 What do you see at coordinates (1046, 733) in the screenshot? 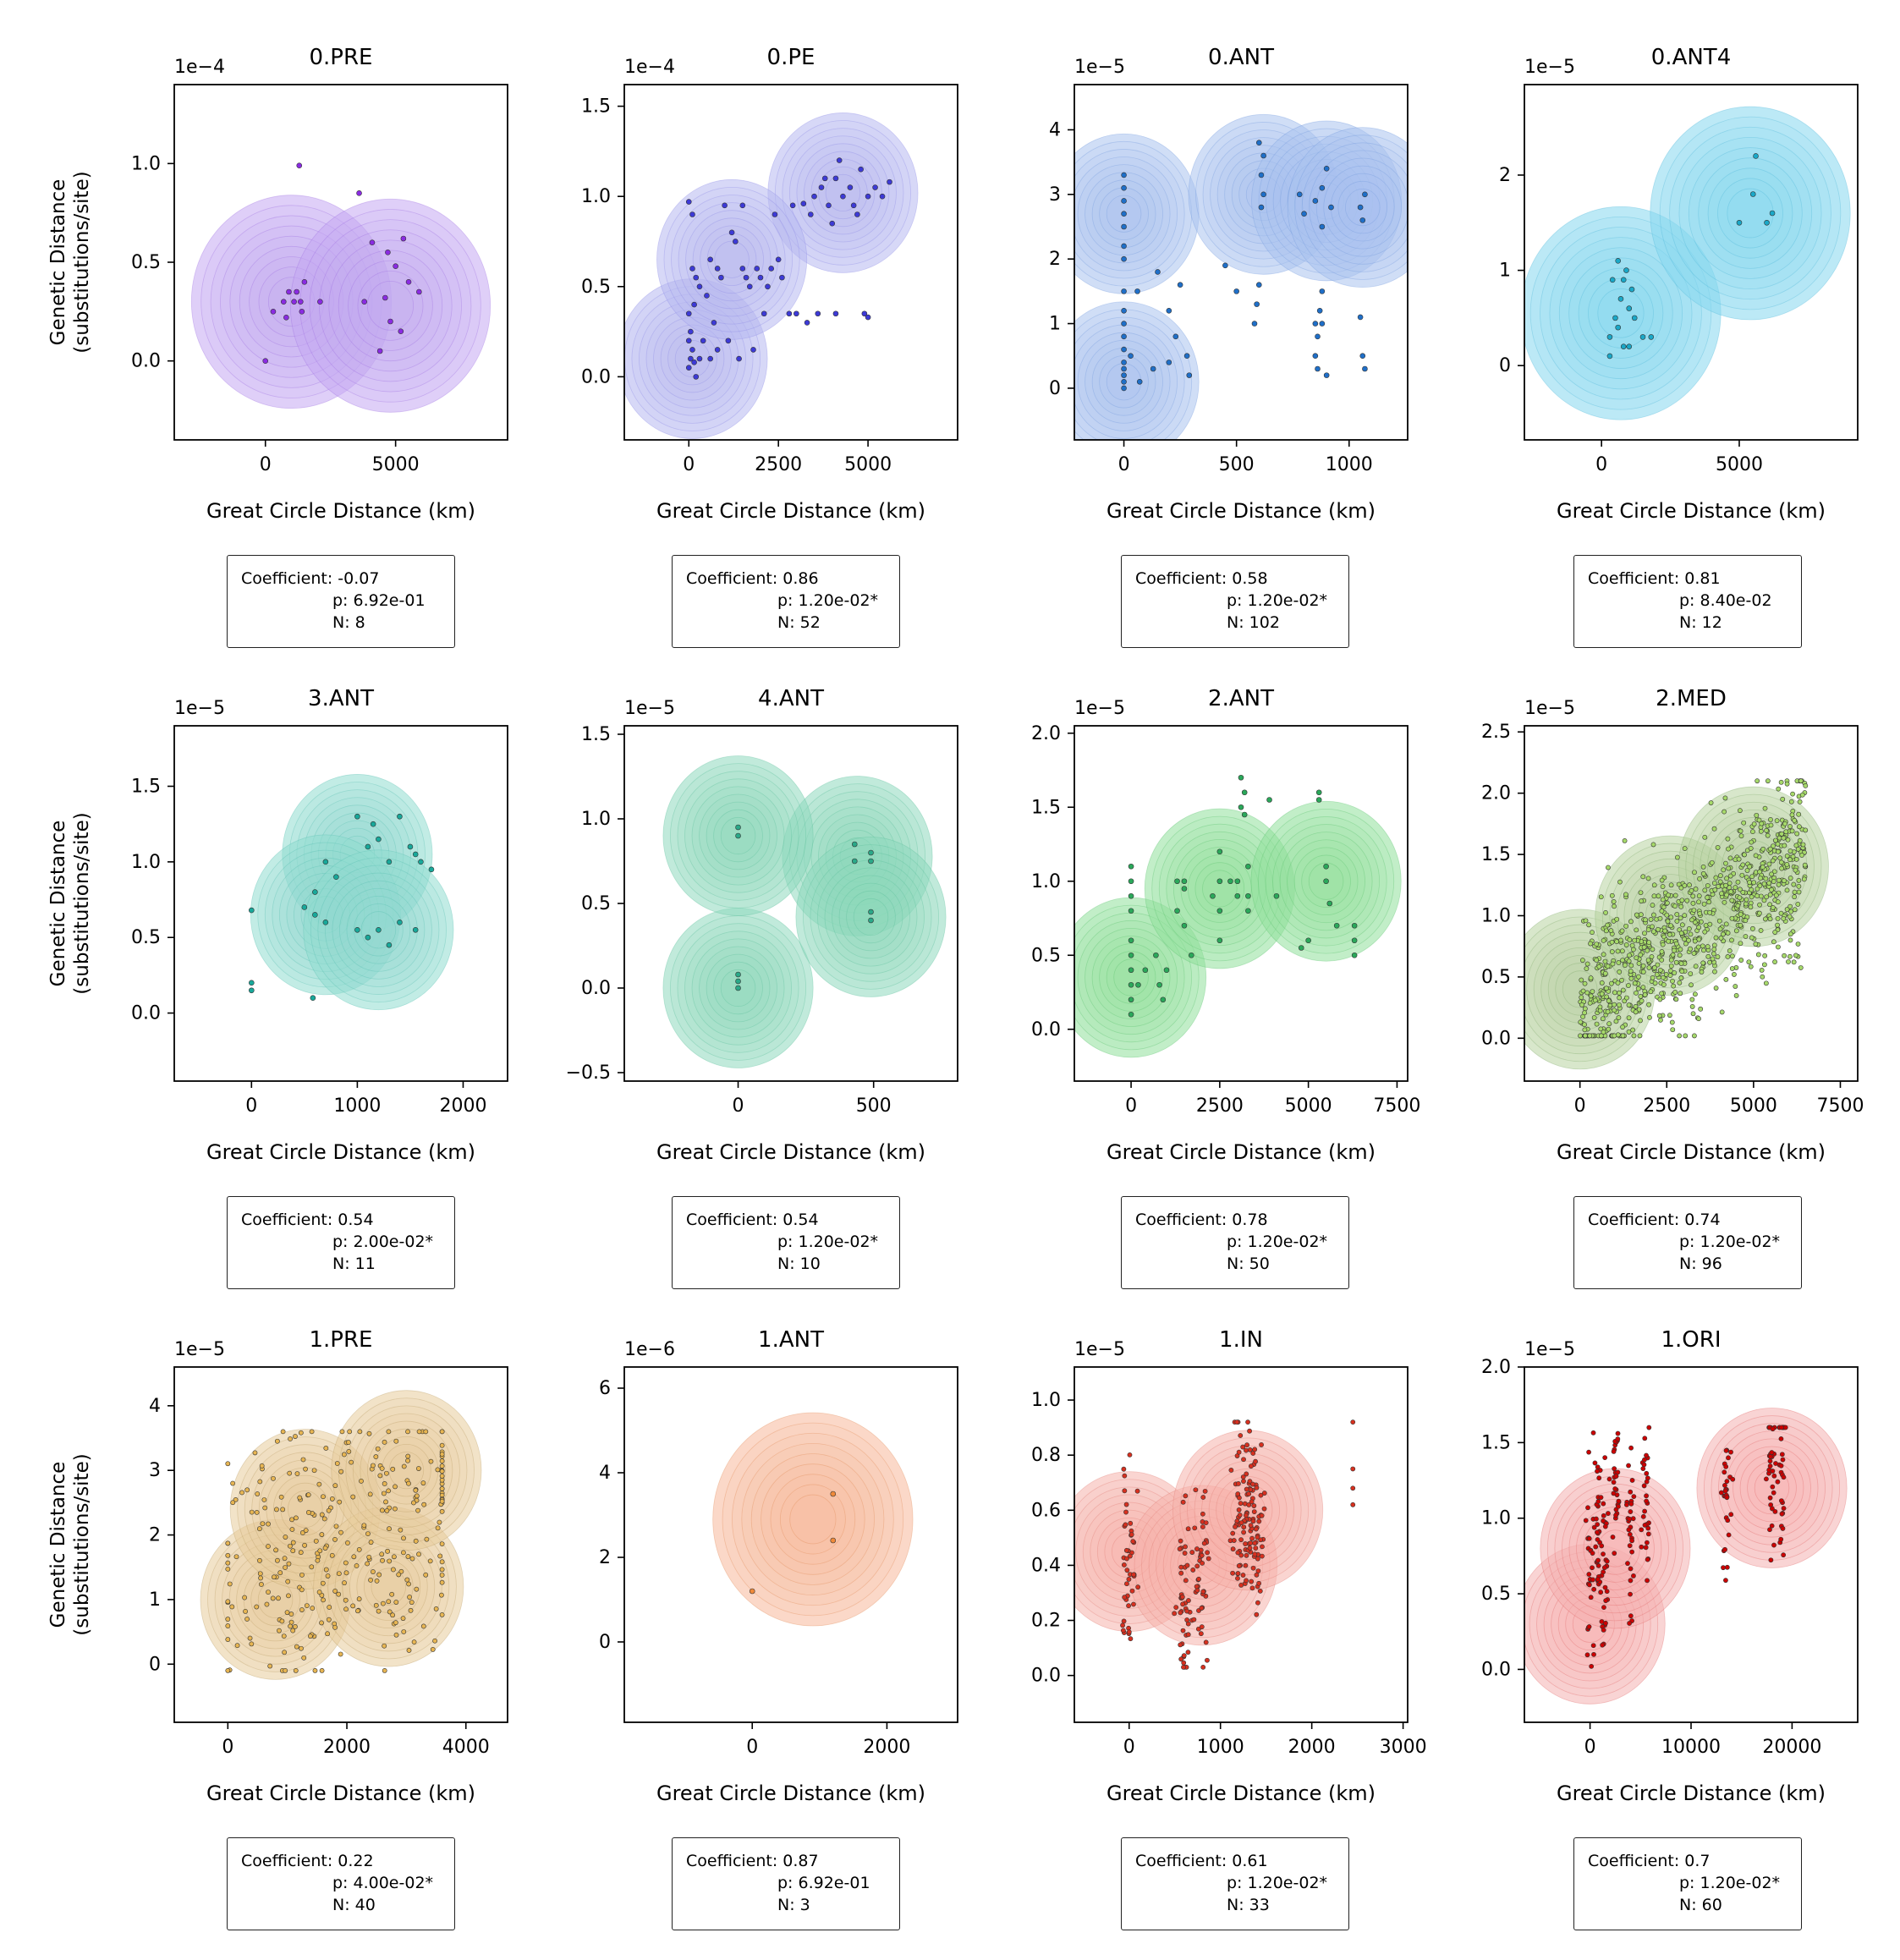
I see `y-tick-label: 2.0` at bounding box center [1046, 733].